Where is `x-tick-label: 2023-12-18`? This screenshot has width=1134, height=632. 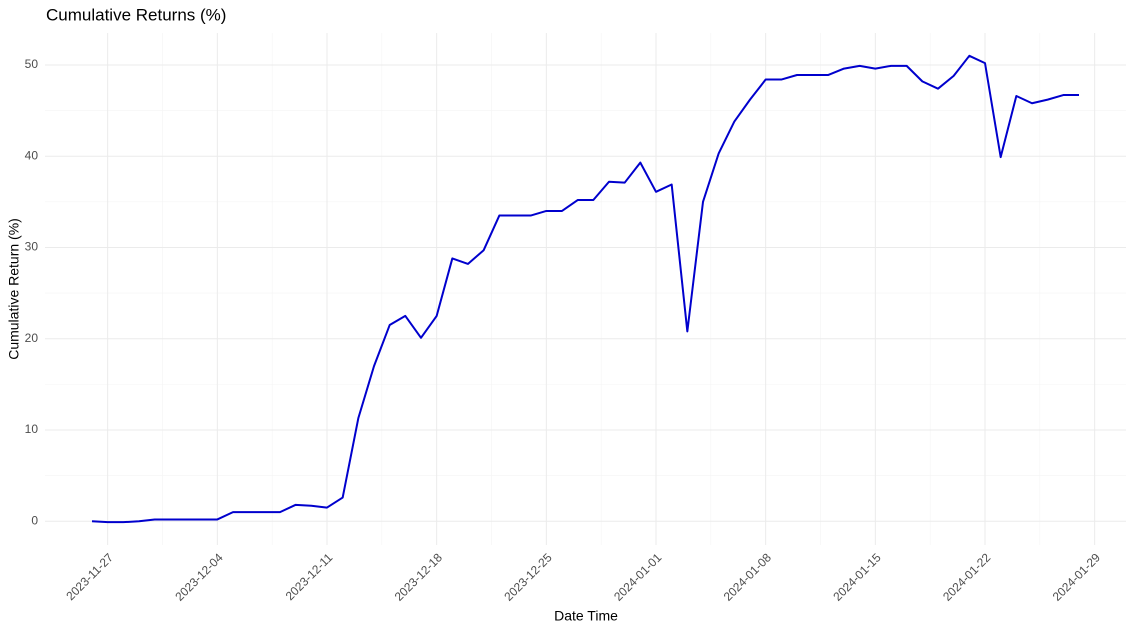 x-tick-label: 2023-12-18 is located at coordinates (419, 577).